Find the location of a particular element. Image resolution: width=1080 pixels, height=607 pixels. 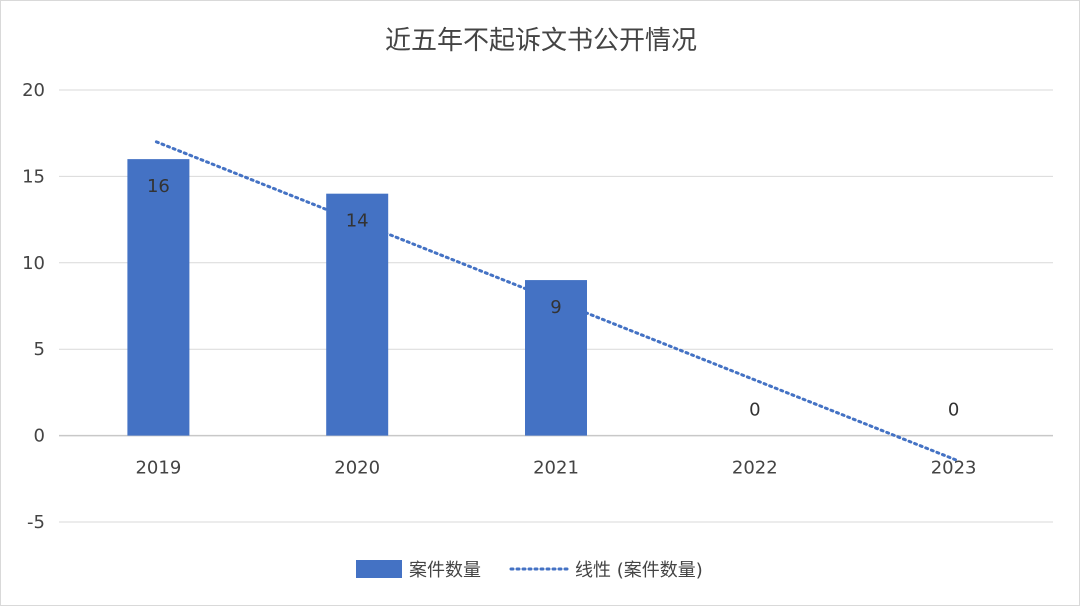

legend-label-trendline: 线性 (案件数量) is located at coordinates (639, 570).